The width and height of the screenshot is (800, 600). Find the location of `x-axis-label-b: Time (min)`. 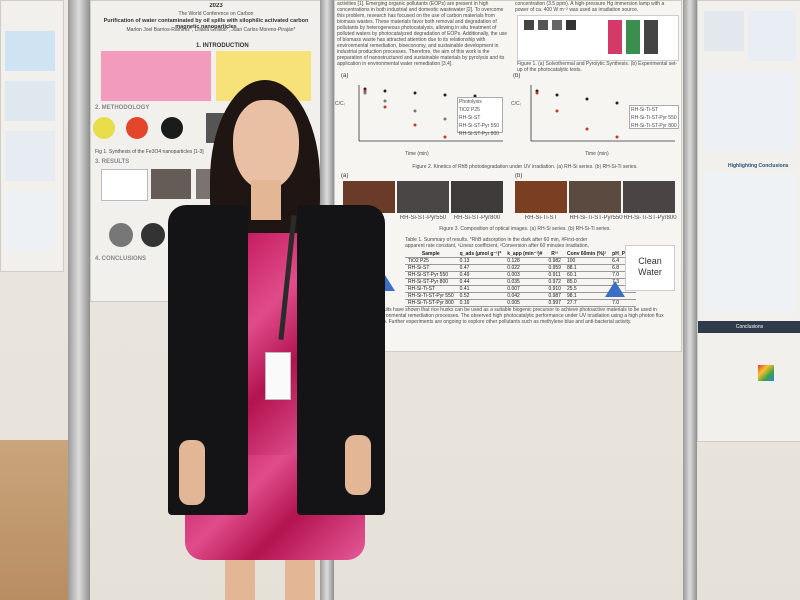

x-axis-label-b: Time (min) is located at coordinates (597, 154).